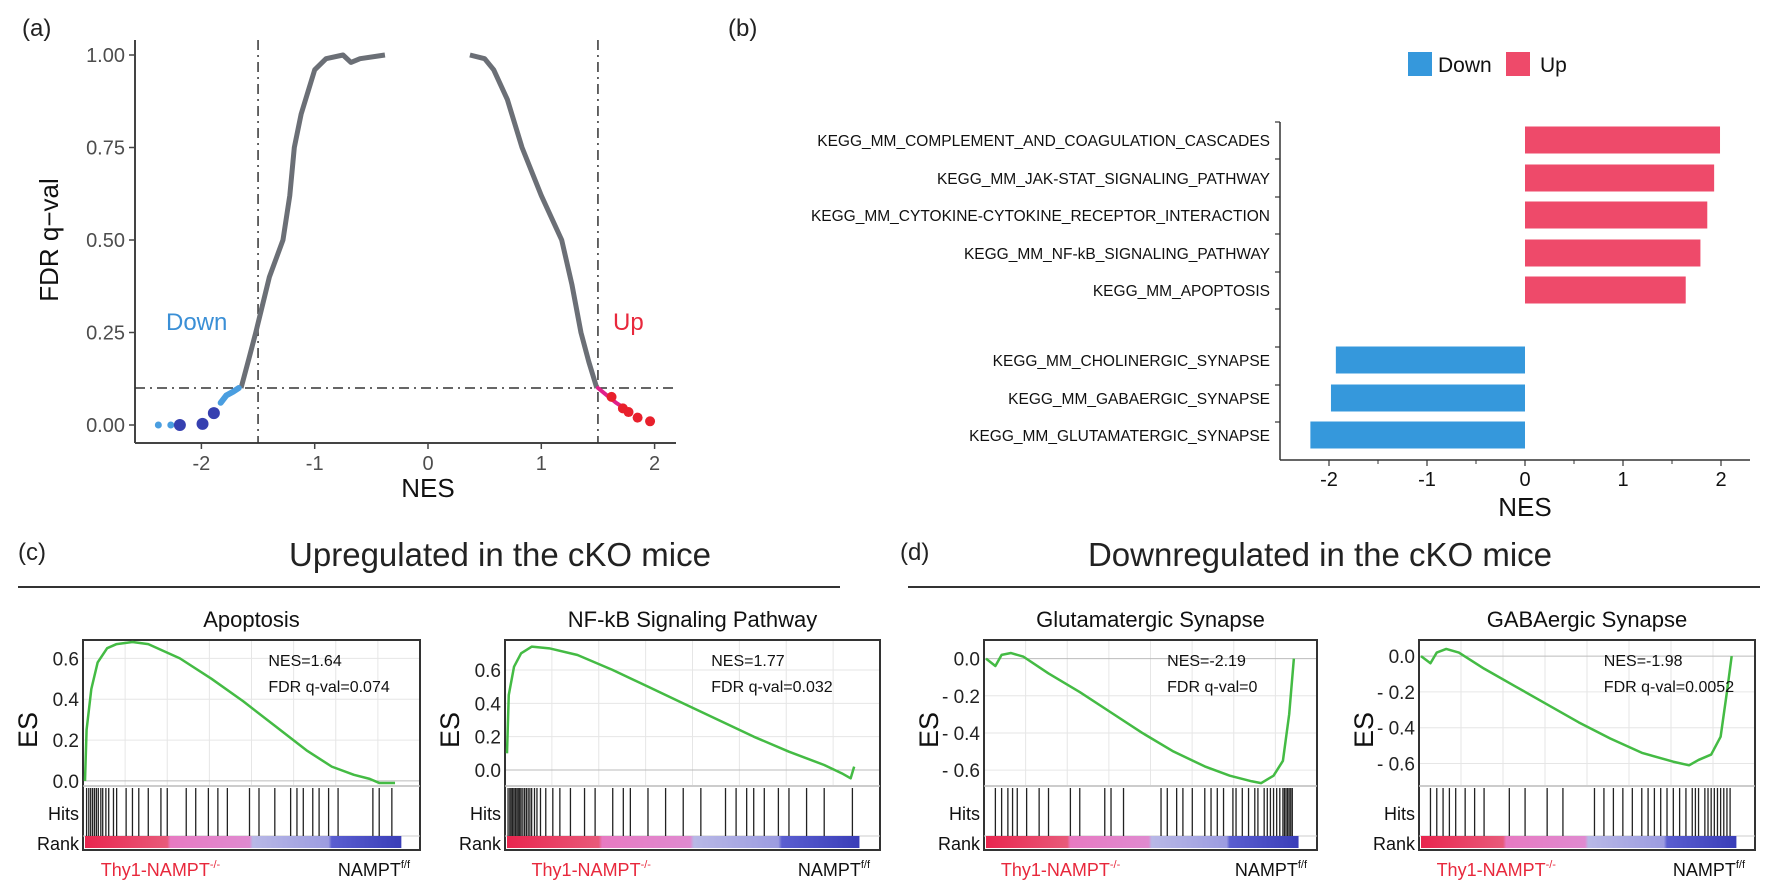  Describe the element at coordinates (1119, 436) in the screenshot. I see `category-label: KEGG_MM_GLUTAMATERGIC_SYNAPSE` at that location.